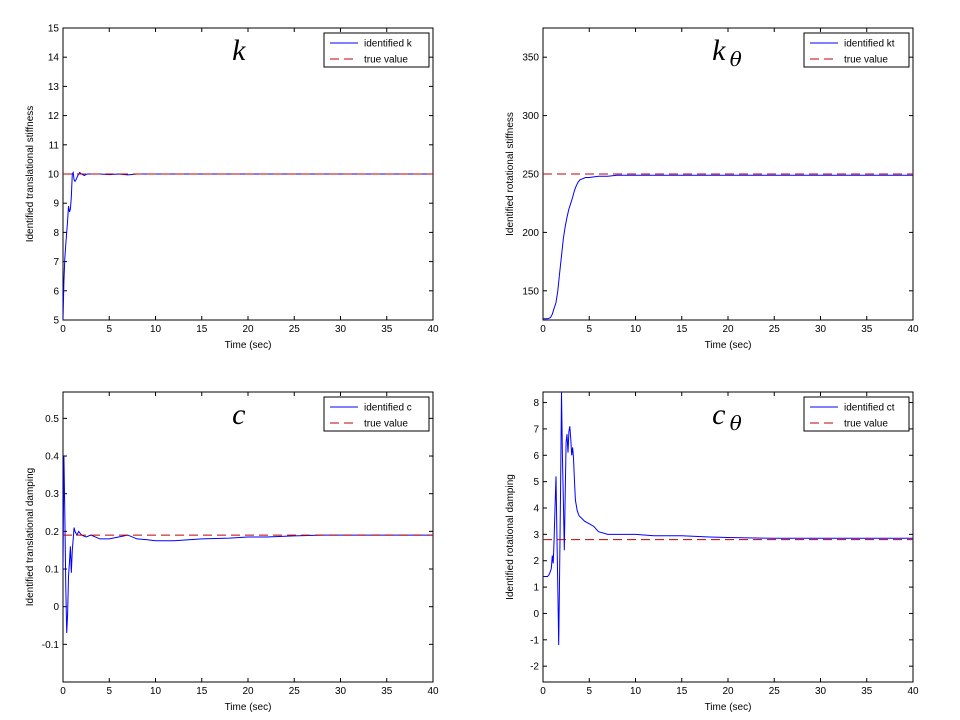  Describe the element at coordinates (536, 509) in the screenshot. I see `y-tick-label: 4` at that location.